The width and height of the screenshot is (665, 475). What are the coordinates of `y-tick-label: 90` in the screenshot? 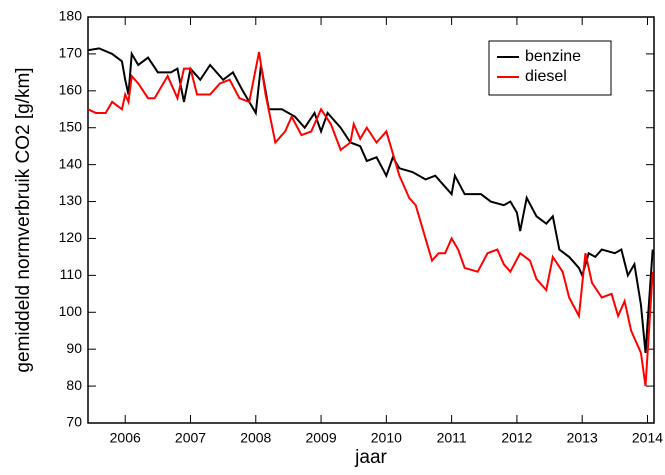 It's located at (74, 348).